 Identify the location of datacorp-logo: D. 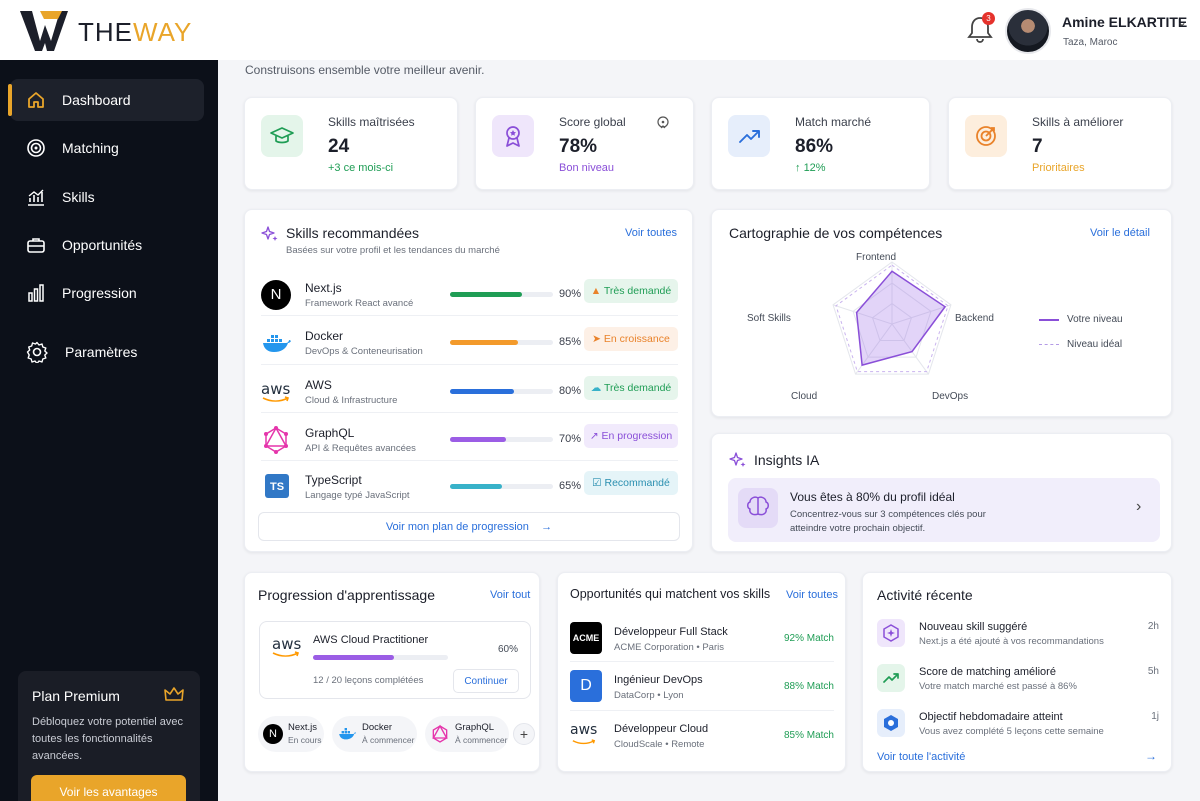
(586, 686).